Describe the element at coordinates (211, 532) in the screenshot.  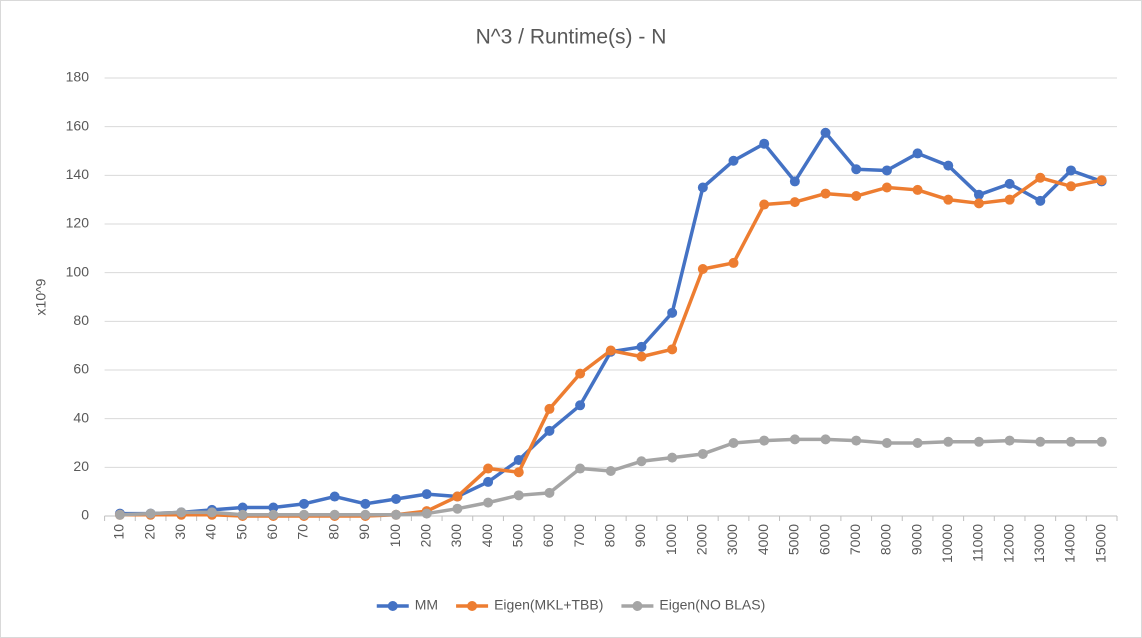
I see `x-tick-label: 40` at that location.